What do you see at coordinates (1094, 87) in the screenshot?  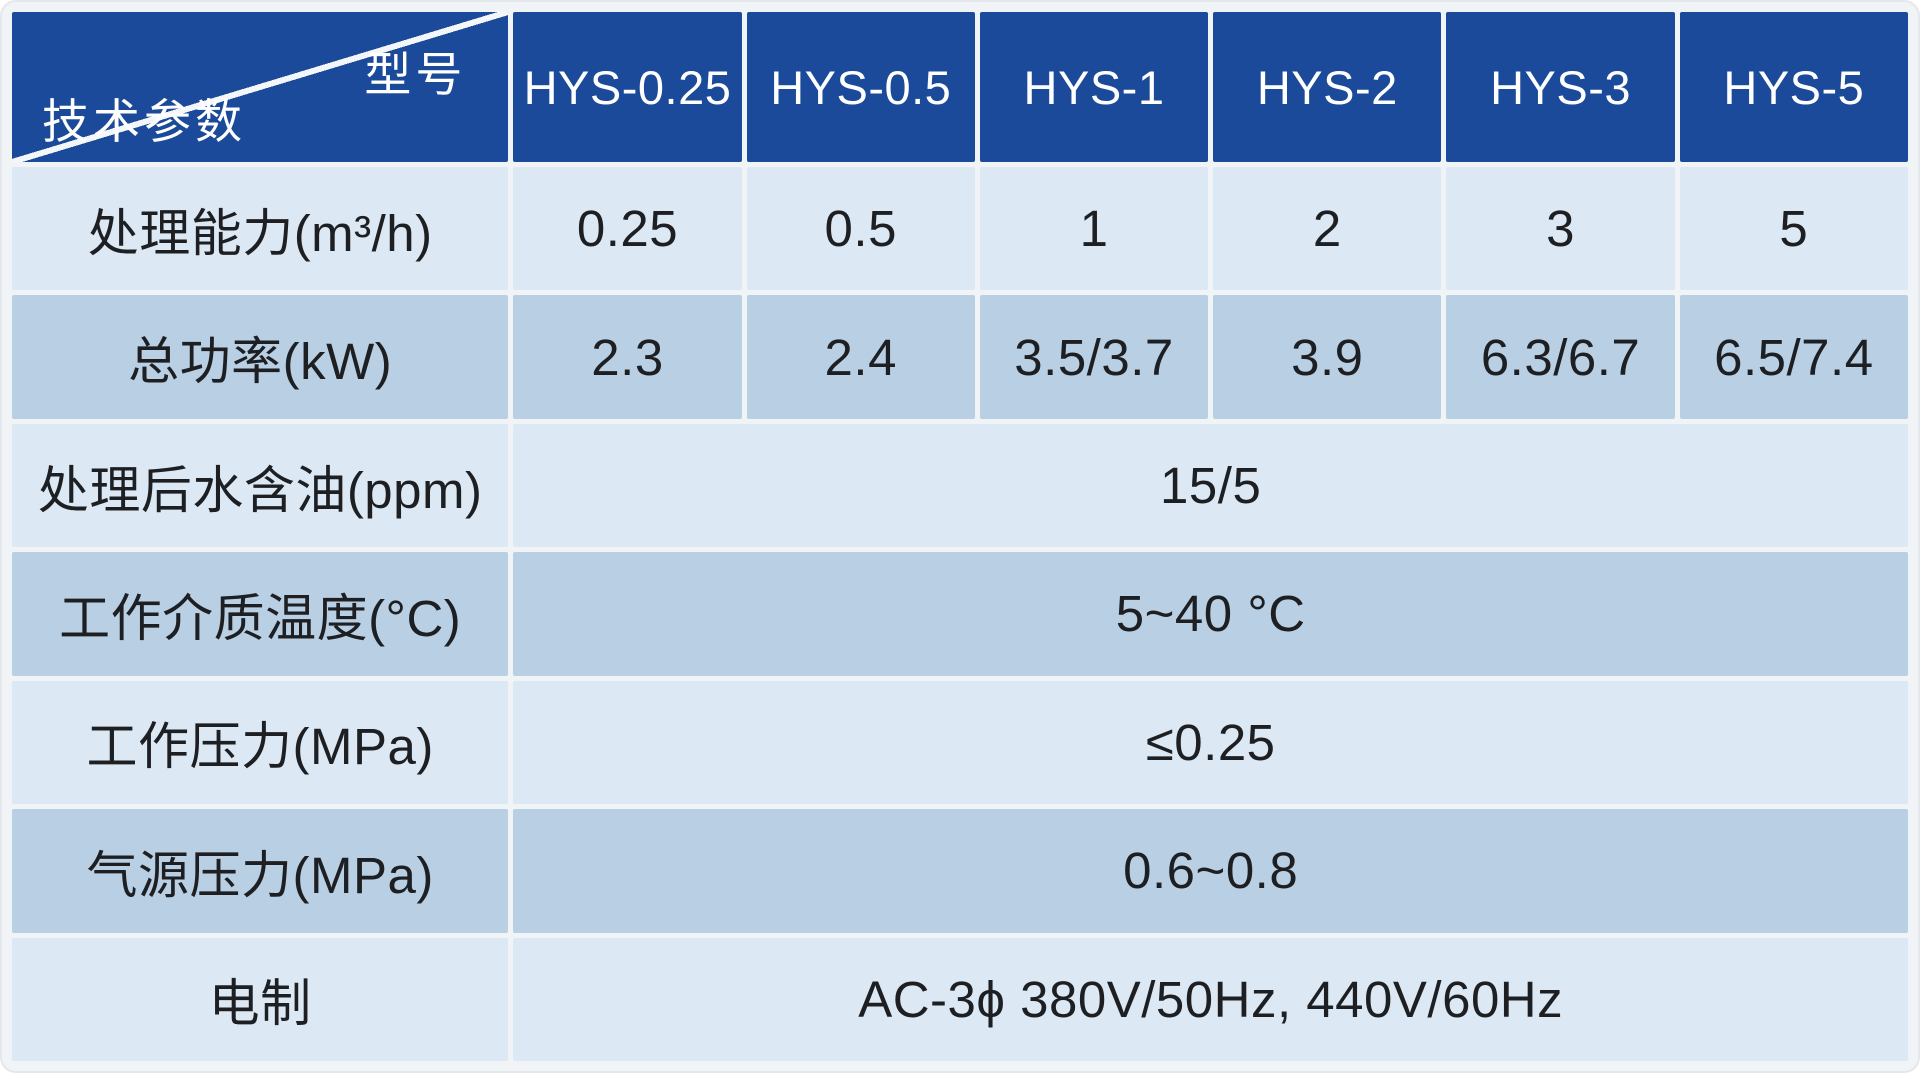 I see `model-header-hys-1: HYS-1` at bounding box center [1094, 87].